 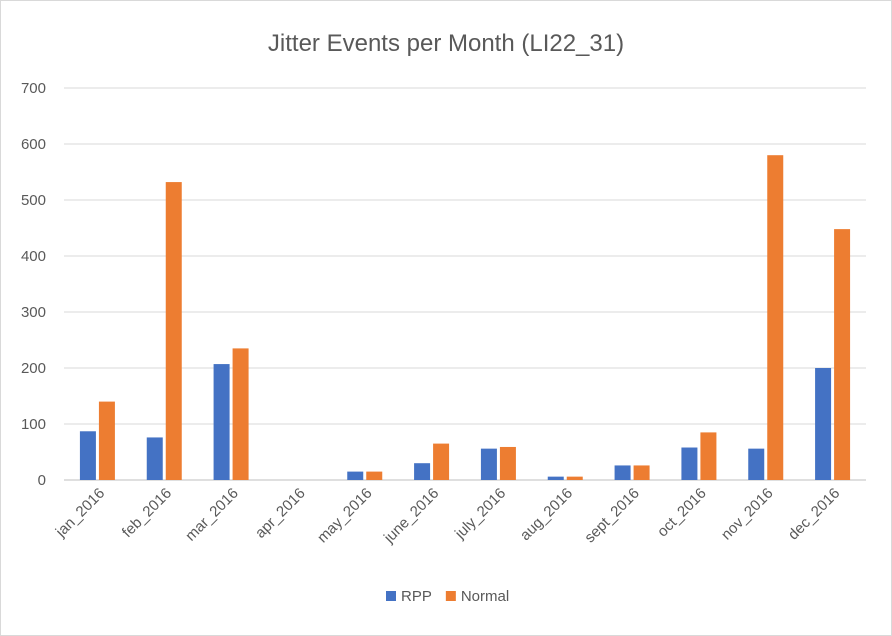 I want to click on bar-rpp-may_2016, so click(x=355, y=475).